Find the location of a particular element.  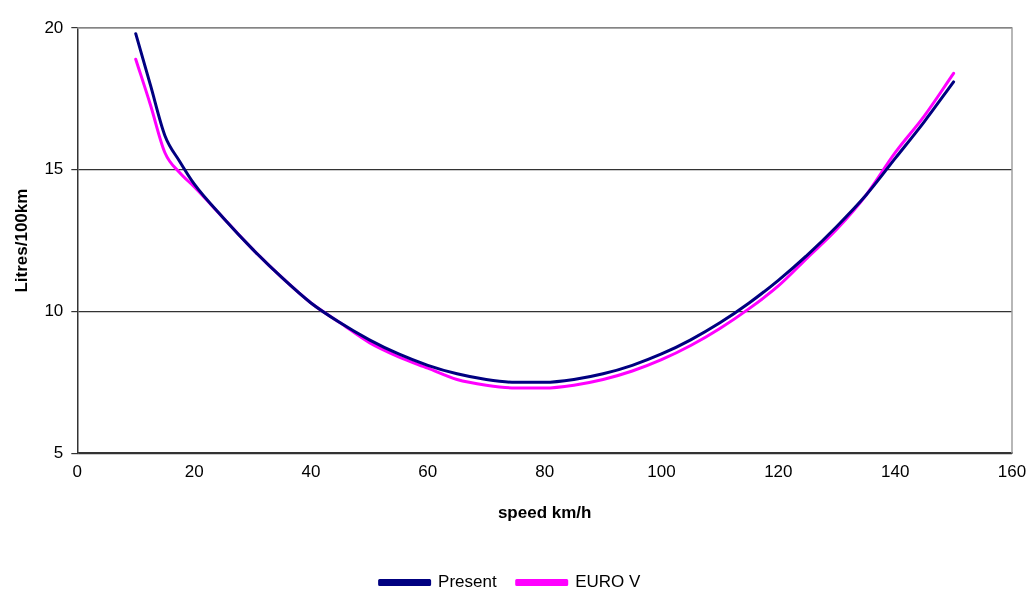

x-tick-label: 100 is located at coordinates (661, 472).